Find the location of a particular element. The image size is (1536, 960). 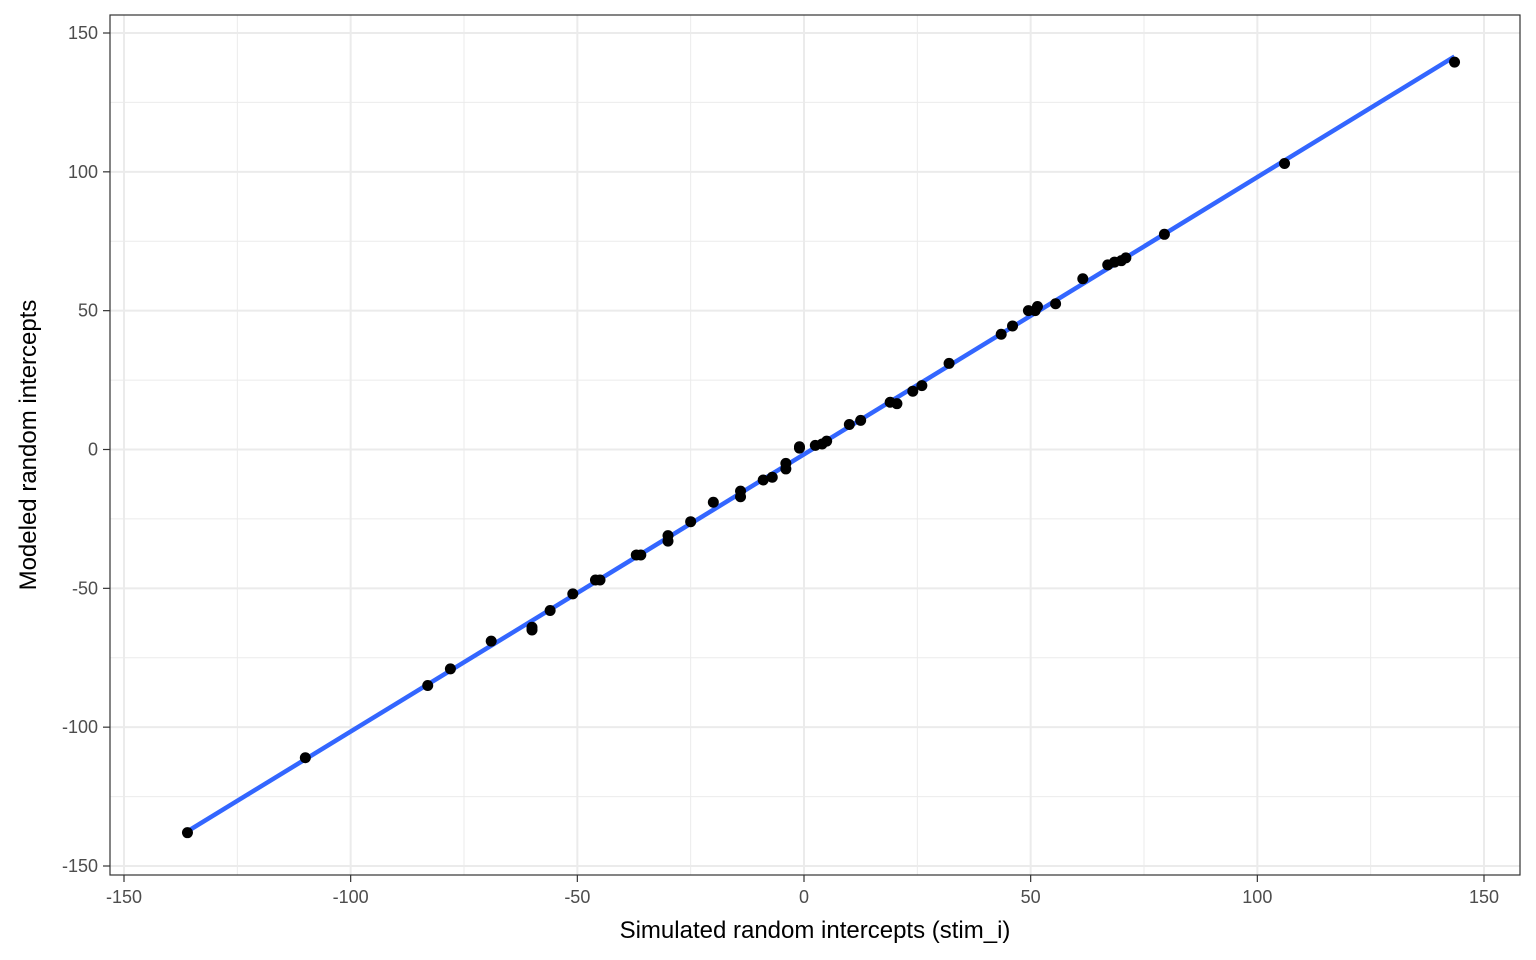

x-axis-title: Simulated random intercepts (stim_i) is located at coordinates (815, 930).